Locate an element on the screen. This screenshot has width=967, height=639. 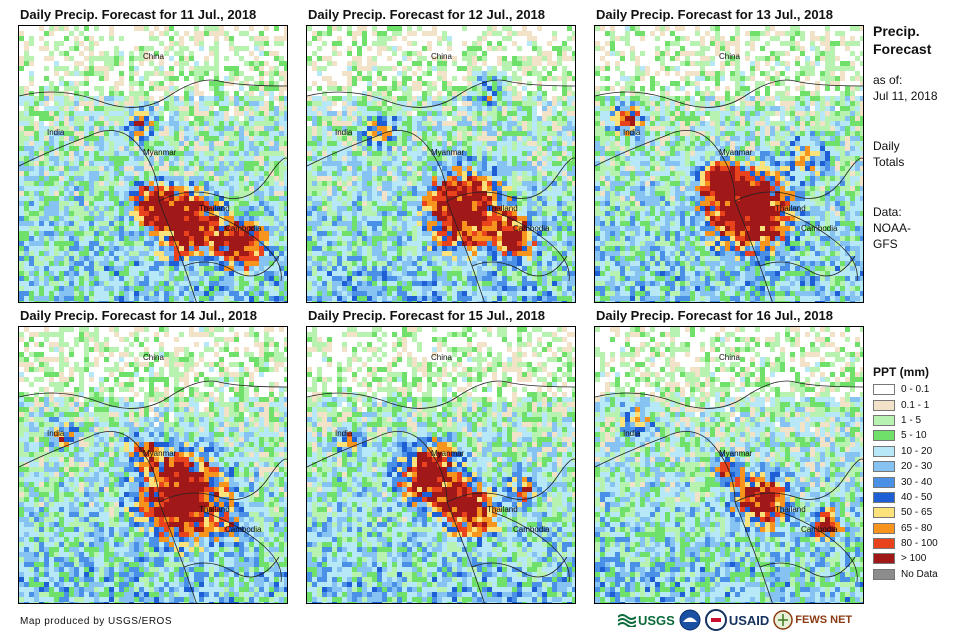
noaa-logo is located at coordinates (690, 620).